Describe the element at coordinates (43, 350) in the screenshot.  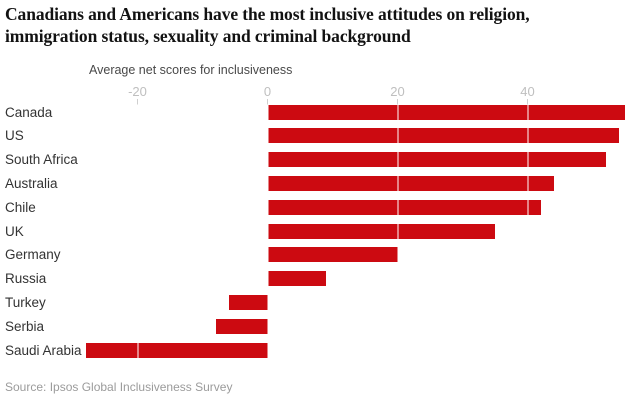
I see `country-label: Saudi Arabia` at that location.